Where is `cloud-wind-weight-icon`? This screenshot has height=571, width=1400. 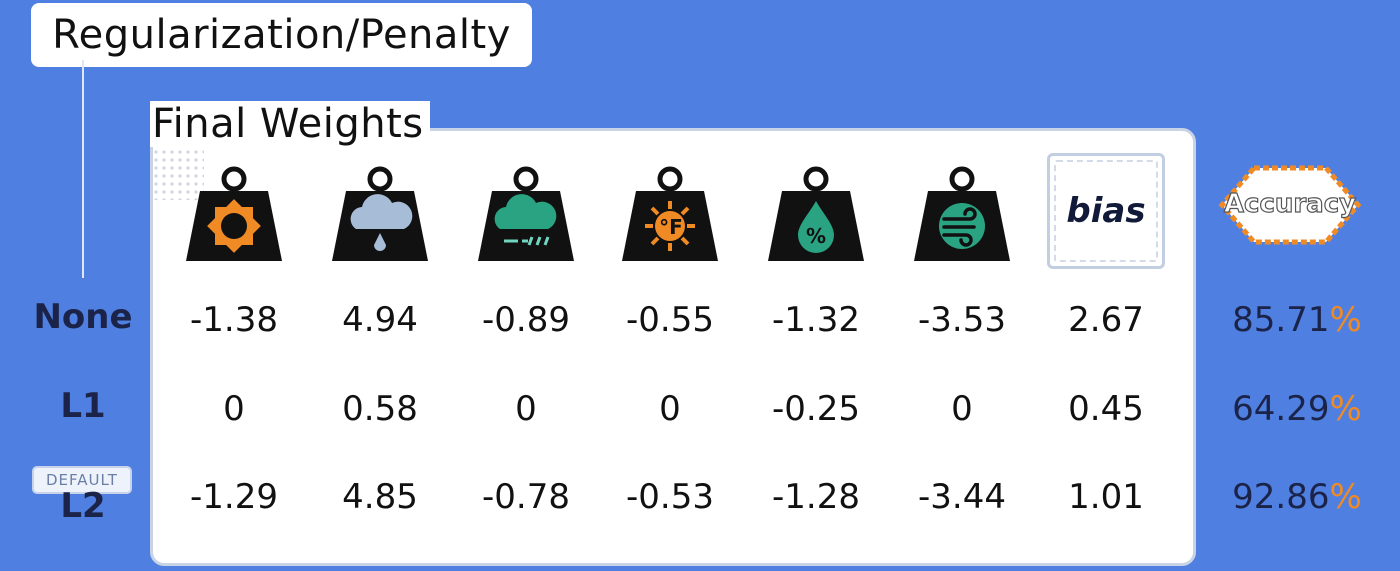
cloud-wind-weight-icon is located at coordinates (526, 213).